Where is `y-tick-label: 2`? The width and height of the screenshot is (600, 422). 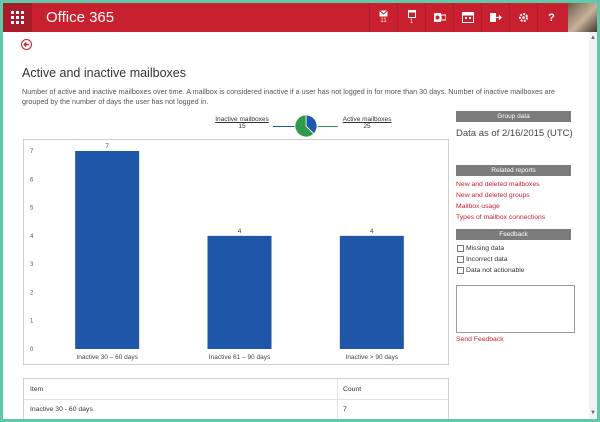
y-tick-label: 2 is located at coordinates (32, 293).